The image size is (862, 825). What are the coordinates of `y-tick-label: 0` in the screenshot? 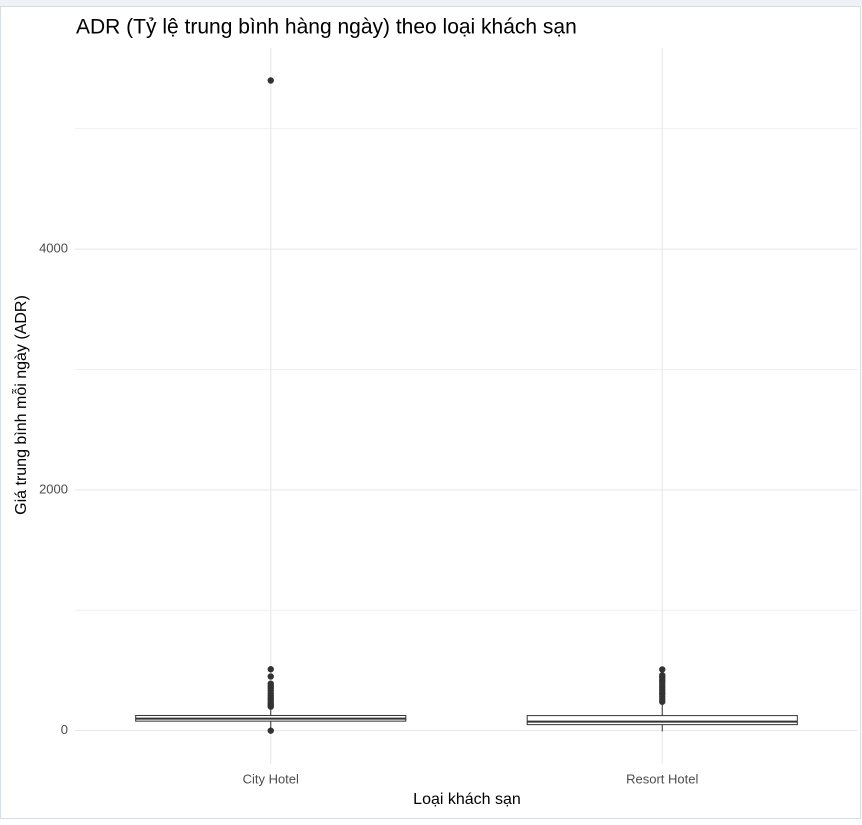 It's located at (64, 729).